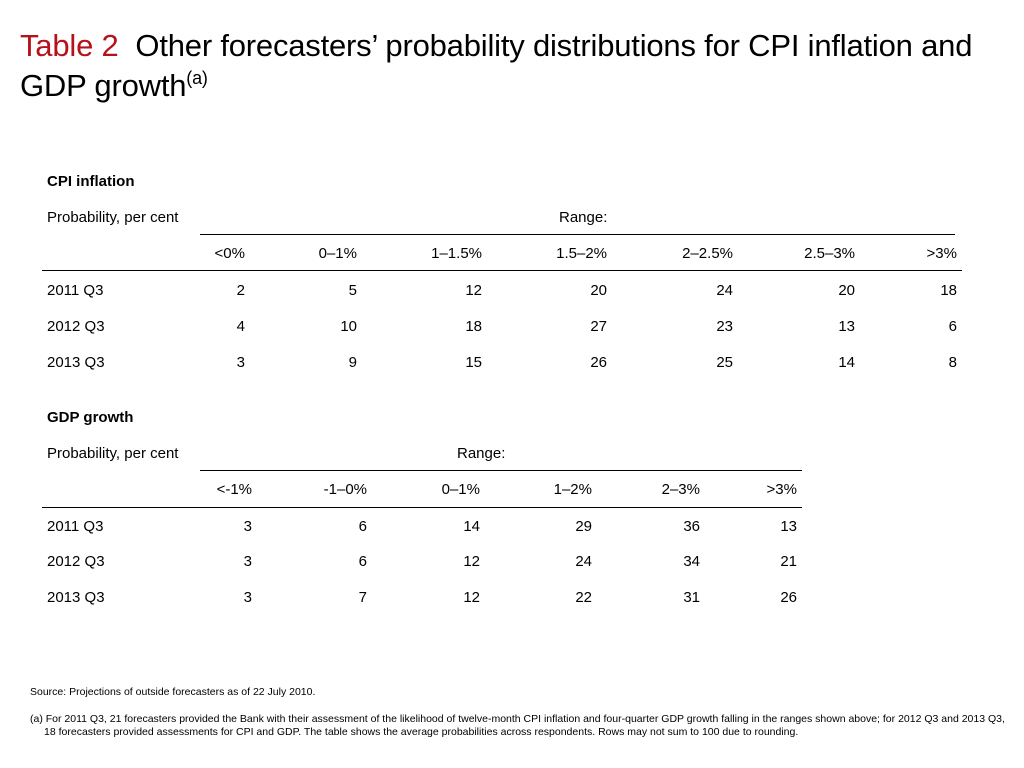 The width and height of the screenshot is (1024, 768). Describe the element at coordinates (583, 526) in the screenshot. I see `table-cell: 29` at that location.